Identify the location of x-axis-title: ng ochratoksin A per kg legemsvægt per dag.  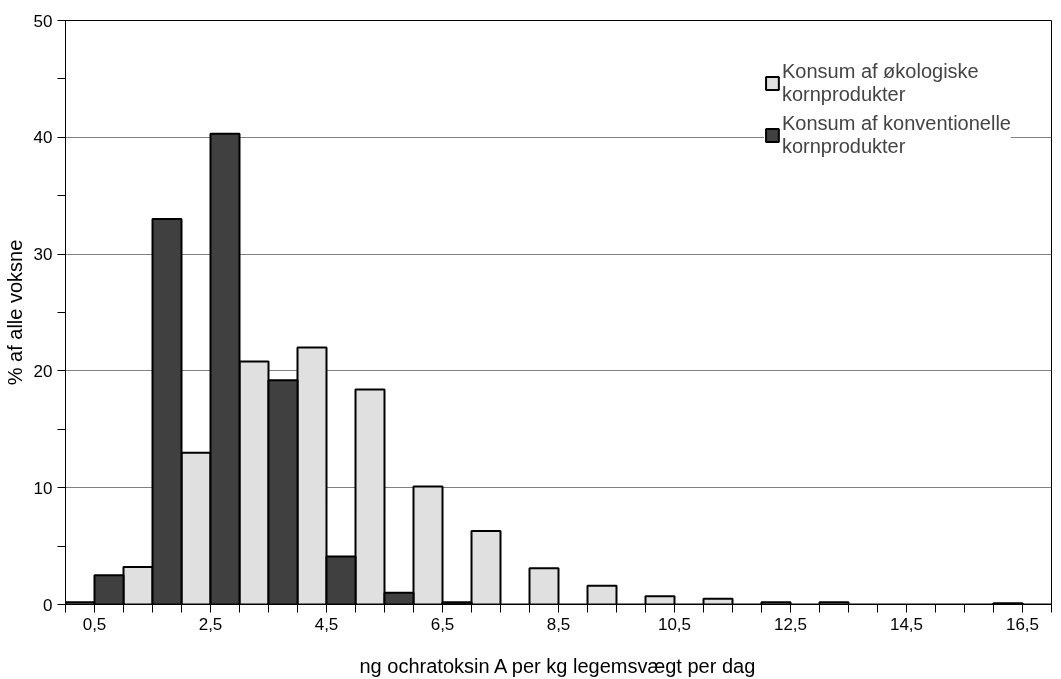
(557, 665).